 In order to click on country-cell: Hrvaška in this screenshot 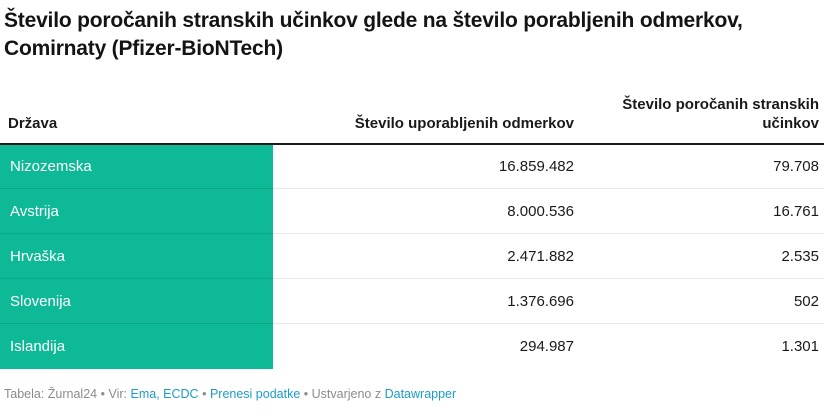, I will do `click(136, 256)`.